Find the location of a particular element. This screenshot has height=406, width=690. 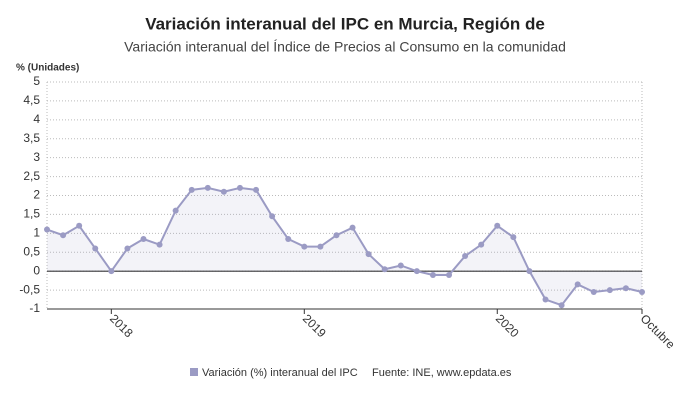

y-tick-label: -0,5 is located at coordinates (29, 289).